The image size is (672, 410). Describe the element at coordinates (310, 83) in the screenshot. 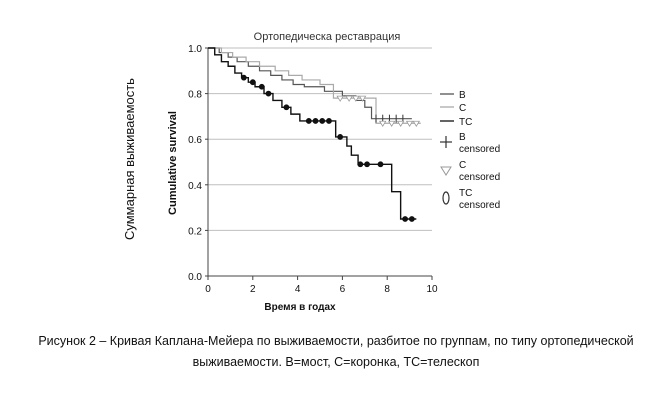

I see `series-line-b` at that location.